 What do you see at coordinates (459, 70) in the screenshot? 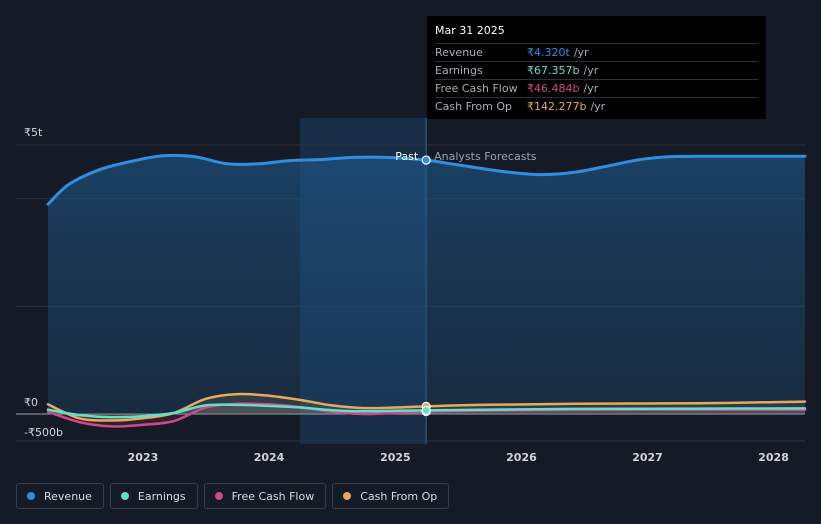
I see `tooltip-label: Earnings` at bounding box center [459, 70].